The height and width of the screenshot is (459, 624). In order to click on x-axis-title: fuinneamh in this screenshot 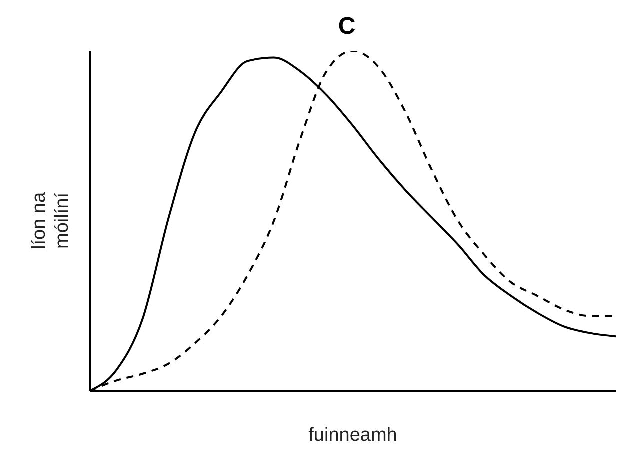, I will do `click(353, 435)`.